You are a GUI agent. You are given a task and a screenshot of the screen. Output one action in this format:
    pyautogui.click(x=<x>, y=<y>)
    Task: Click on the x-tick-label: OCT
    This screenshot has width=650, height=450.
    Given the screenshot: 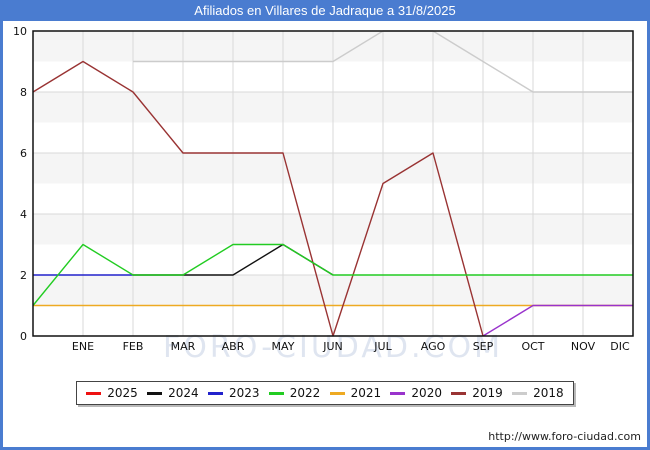 What is the action you would take?
    pyautogui.click(x=532, y=346)
    